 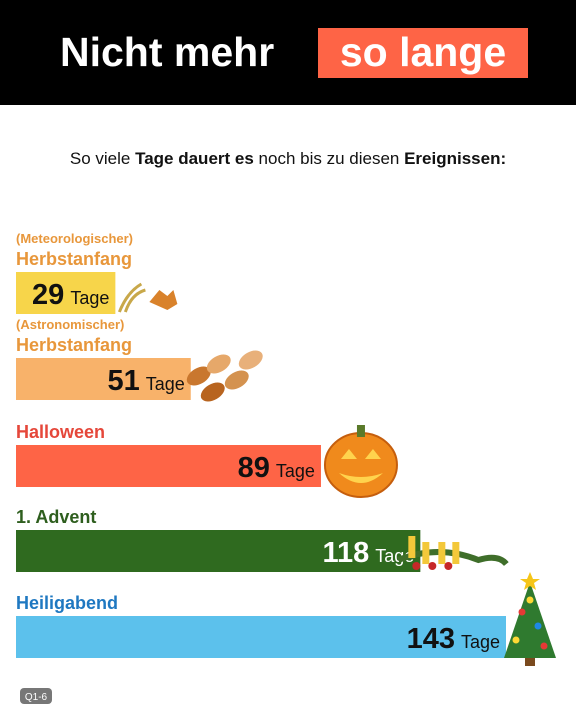 What do you see at coordinates (102, 158) in the screenshot?
I see `subtitle-part: So viele` at bounding box center [102, 158].